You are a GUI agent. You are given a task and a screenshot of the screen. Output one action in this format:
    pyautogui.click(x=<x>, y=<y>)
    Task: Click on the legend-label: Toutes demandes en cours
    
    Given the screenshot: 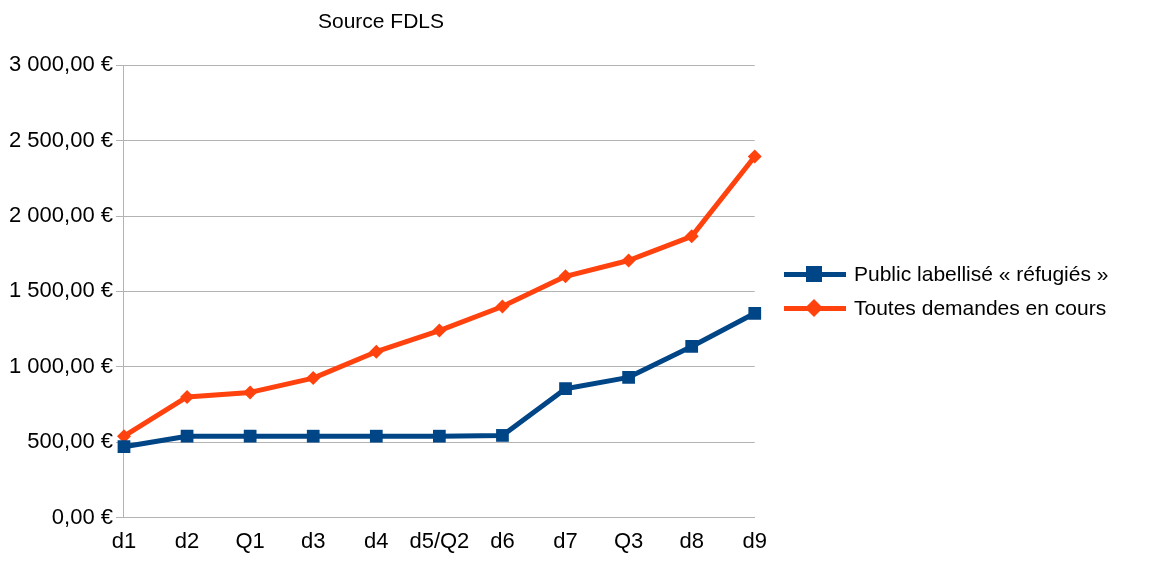 What is the action you would take?
    pyautogui.click(x=980, y=308)
    